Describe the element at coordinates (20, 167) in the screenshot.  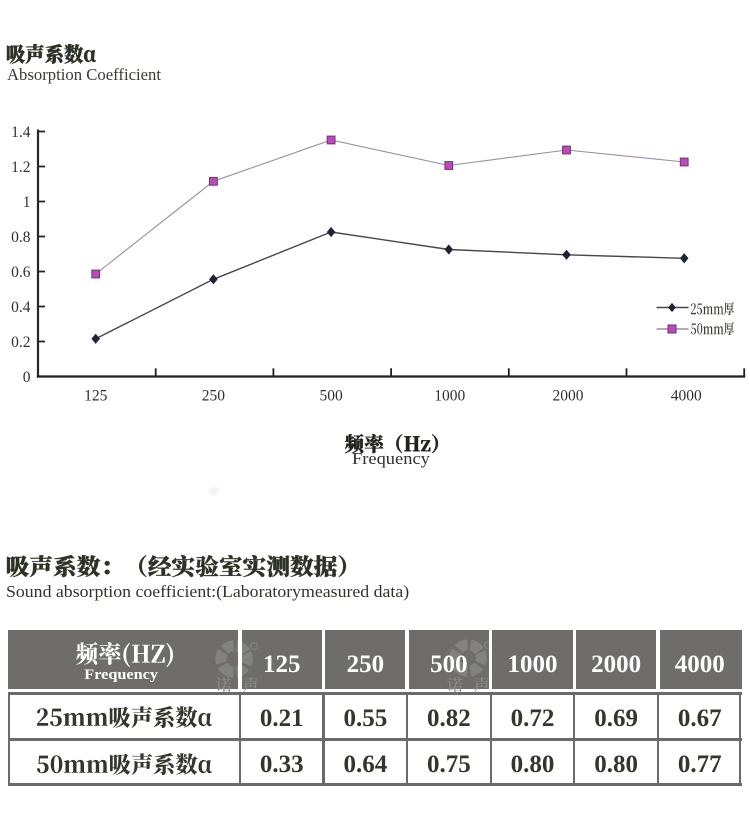
I see `svg-text: 1.2` at that location.